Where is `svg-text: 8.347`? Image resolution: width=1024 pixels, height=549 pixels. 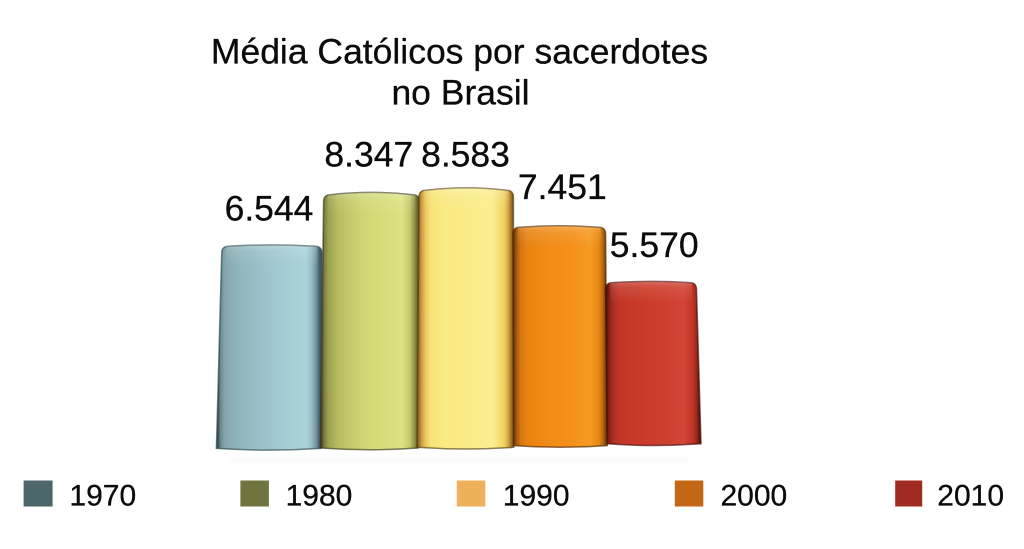 svg-text: 8.347 is located at coordinates (368, 154).